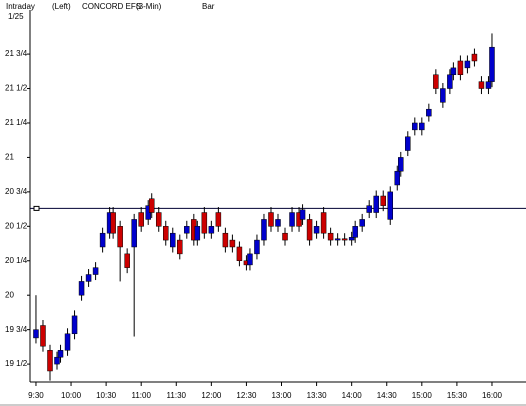  I want to click on x-tick-label: 11:30, so click(177, 395).